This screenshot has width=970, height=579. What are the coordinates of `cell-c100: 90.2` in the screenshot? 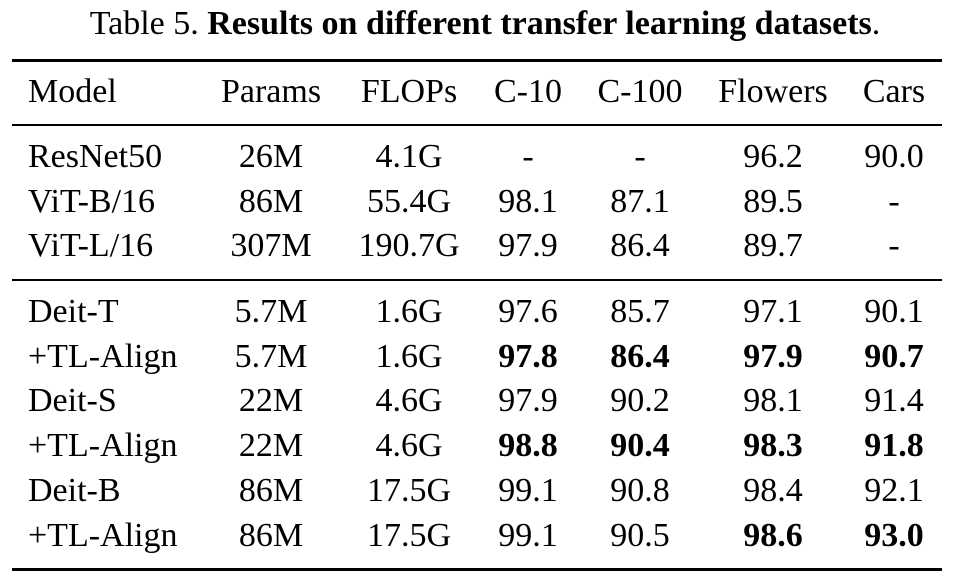 It's located at (640, 401).